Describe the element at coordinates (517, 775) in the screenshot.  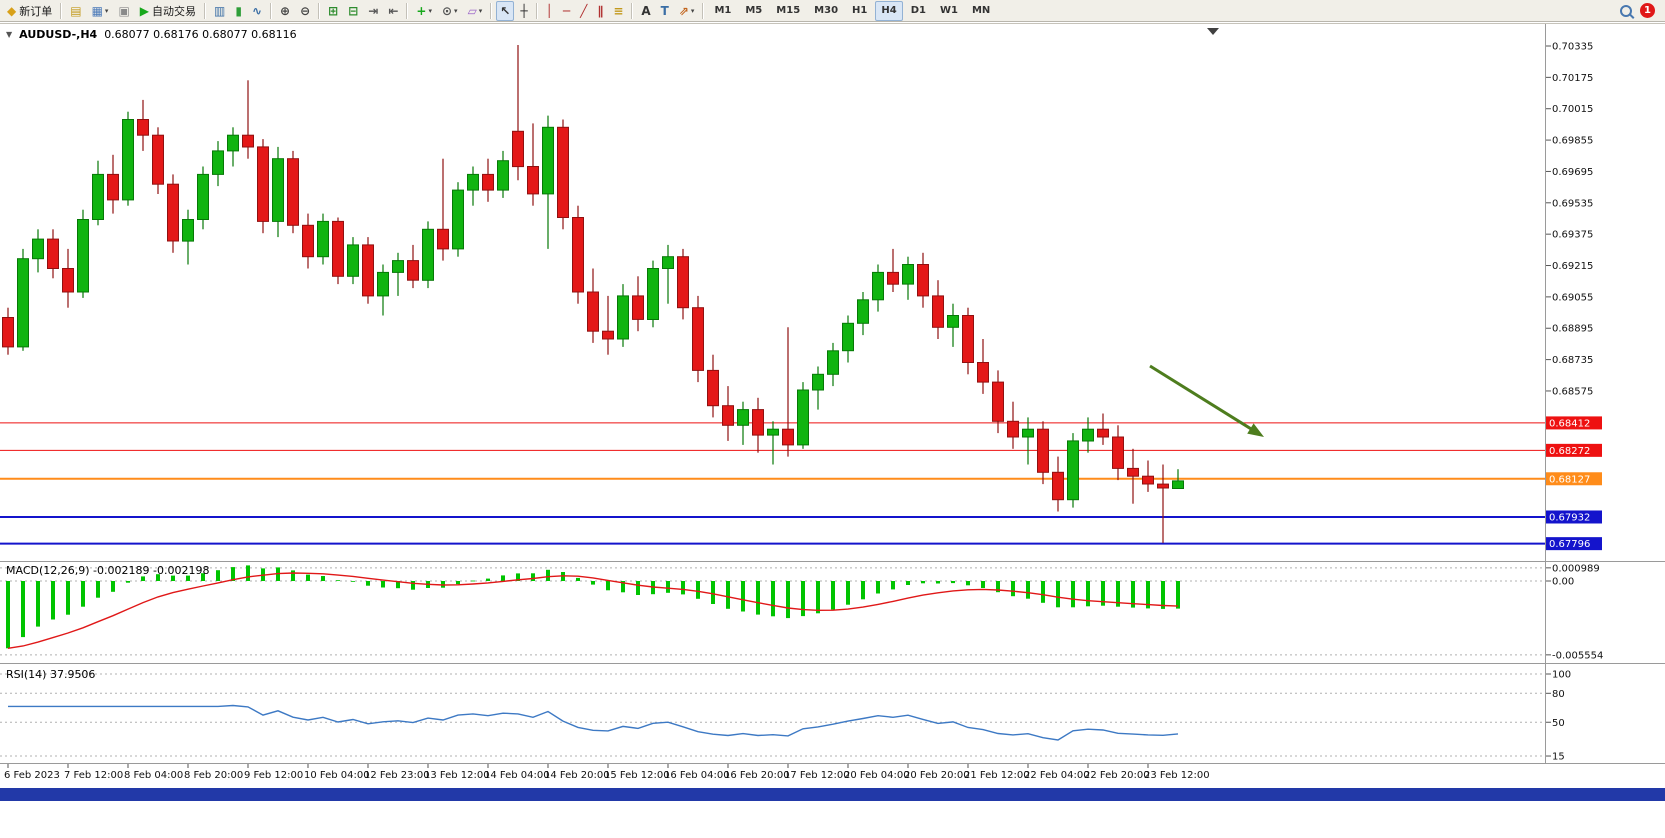
I see `time-axis-label: 14 Feb 04:00` at that location.